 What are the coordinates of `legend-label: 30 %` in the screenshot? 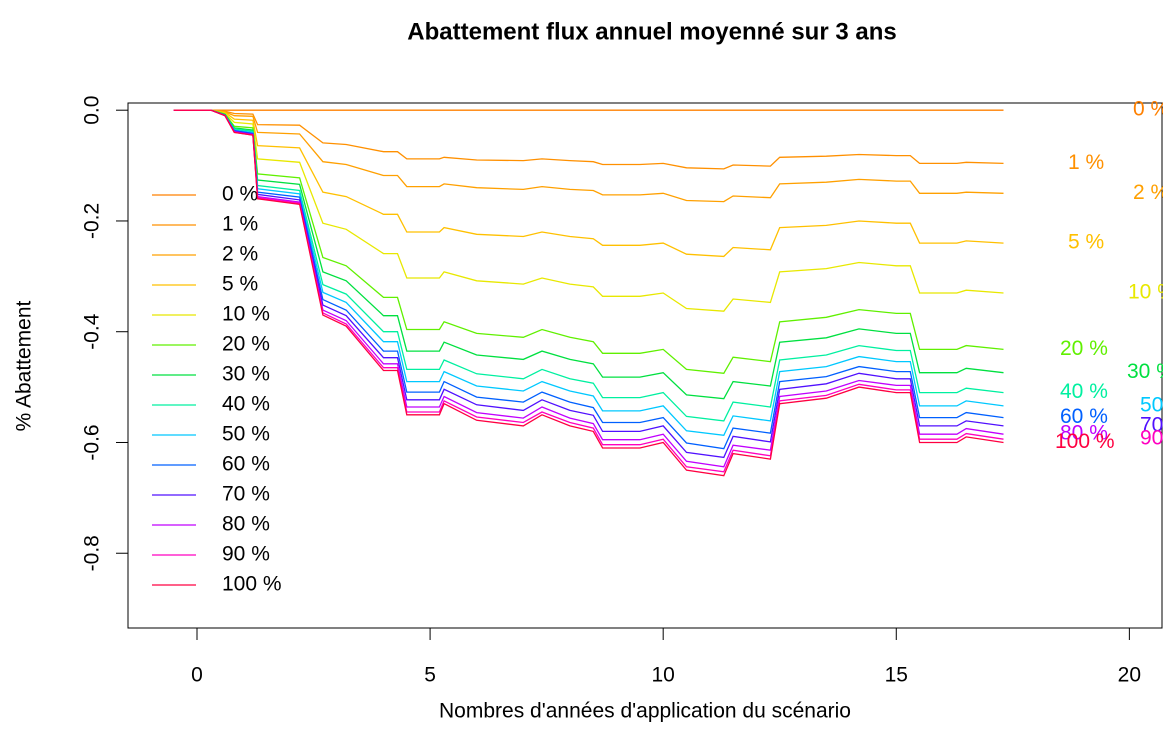 It's located at (246, 374).